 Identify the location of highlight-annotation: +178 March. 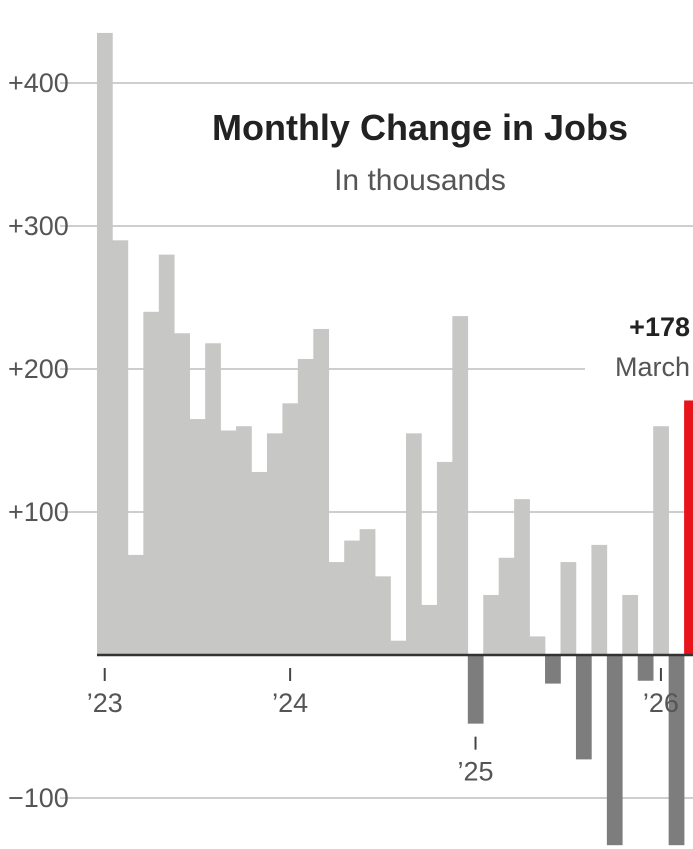
(639, 344).